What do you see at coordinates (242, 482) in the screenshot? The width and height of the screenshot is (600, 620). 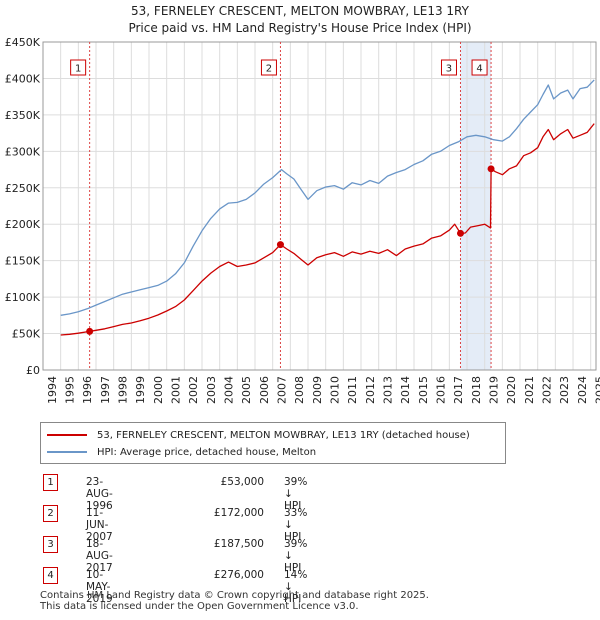 I see `transaction-price: £53,000` at bounding box center [242, 482].